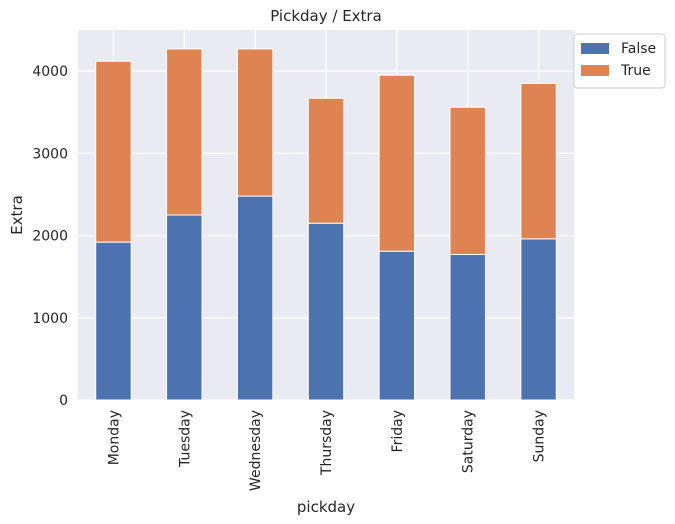 The height and width of the screenshot is (524, 675). Describe the element at coordinates (326, 160) in the screenshot. I see `bar-true-thursday` at that location.